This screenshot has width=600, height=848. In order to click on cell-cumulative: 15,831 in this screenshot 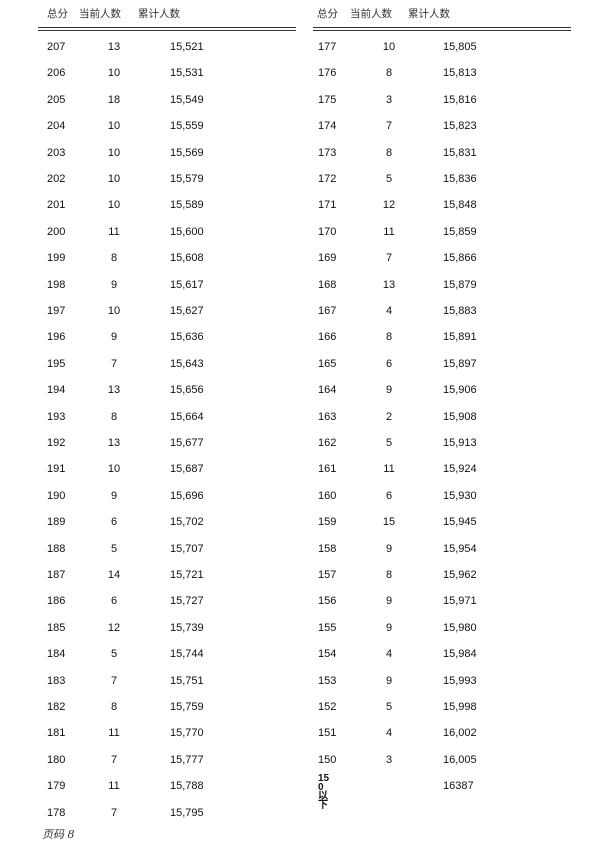, I will do `click(460, 152)`.